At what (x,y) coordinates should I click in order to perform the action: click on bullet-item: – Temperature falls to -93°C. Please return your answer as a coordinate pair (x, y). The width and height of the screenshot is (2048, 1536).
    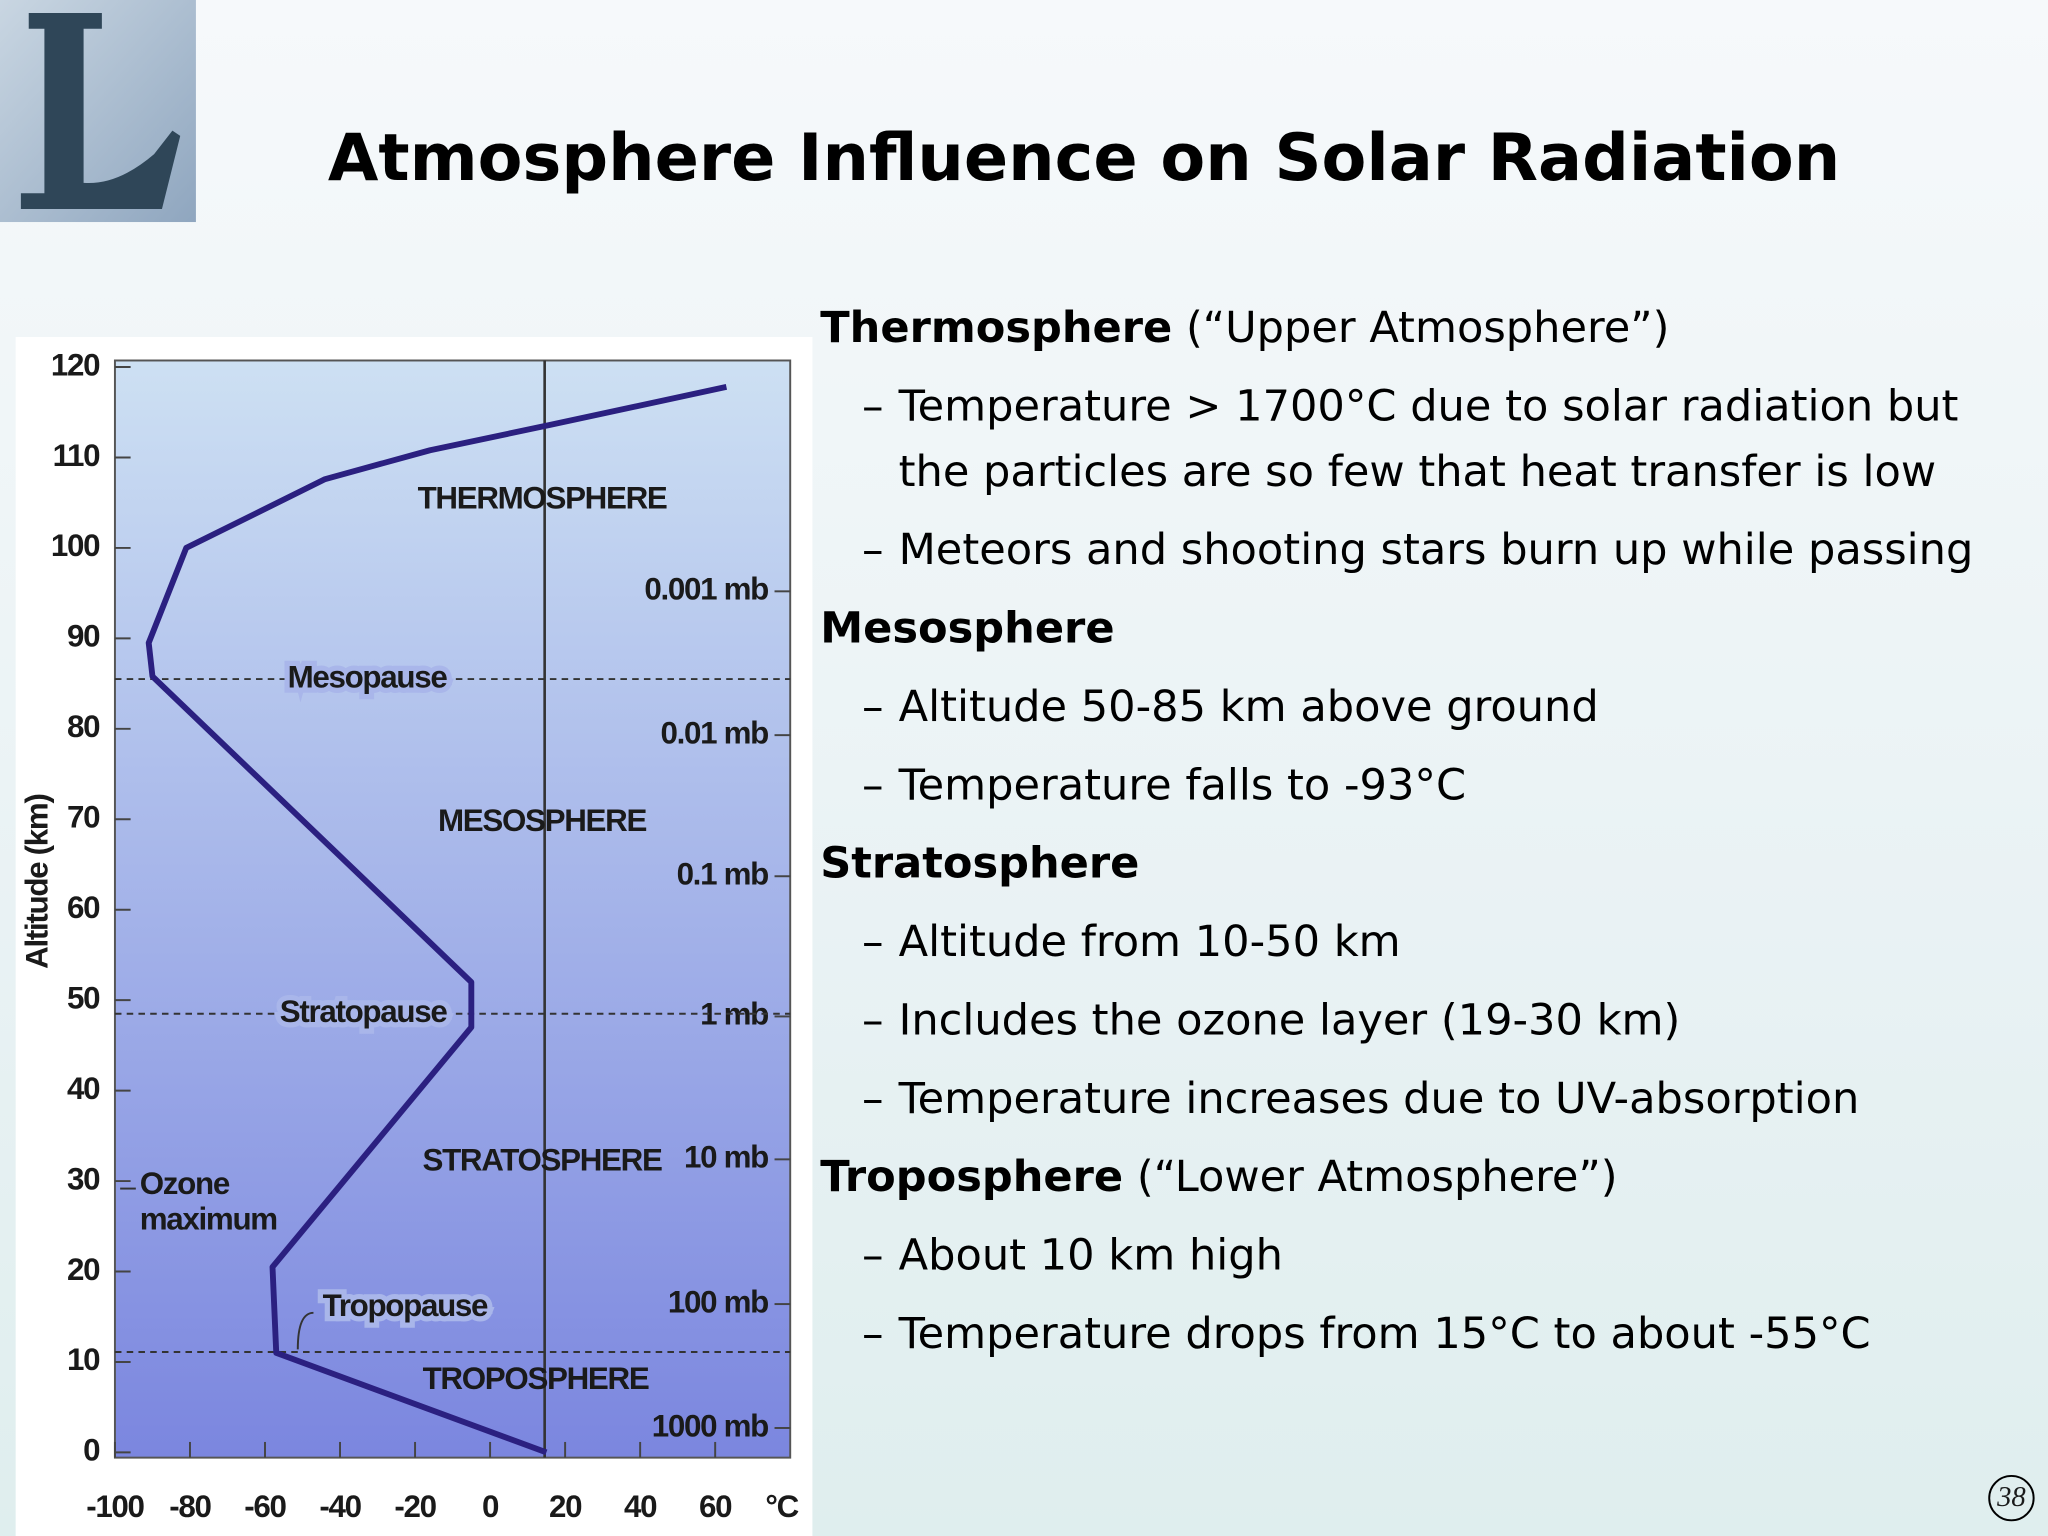
    Looking at the image, I should click on (1430, 784).